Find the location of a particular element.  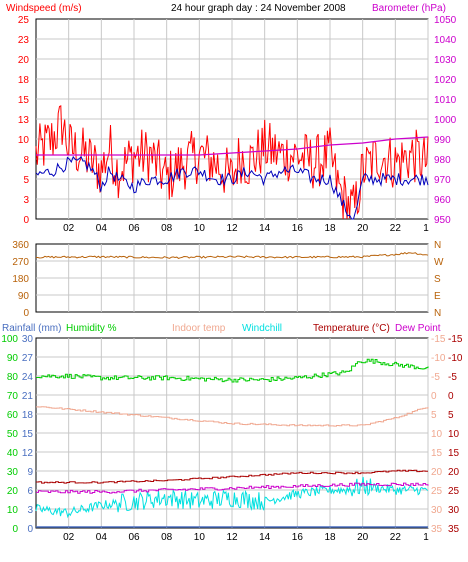

direction-y-tick: 360 is located at coordinates (20, 245).